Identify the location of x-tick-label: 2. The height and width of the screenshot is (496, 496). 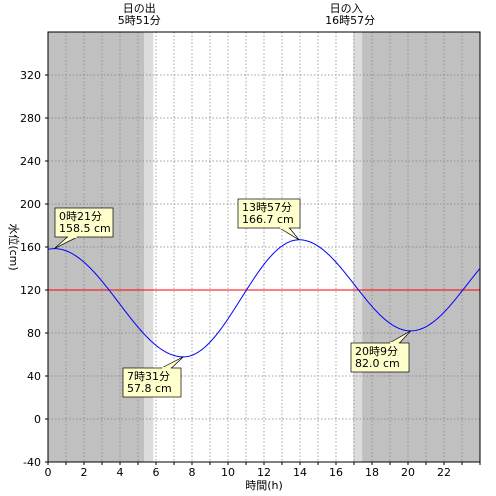
(84, 472).